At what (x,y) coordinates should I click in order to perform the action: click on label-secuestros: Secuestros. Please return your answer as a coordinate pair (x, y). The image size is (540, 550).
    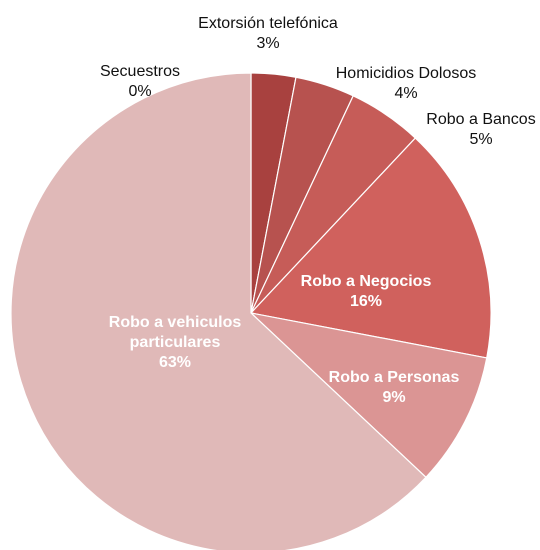
    Looking at the image, I should click on (140, 71).